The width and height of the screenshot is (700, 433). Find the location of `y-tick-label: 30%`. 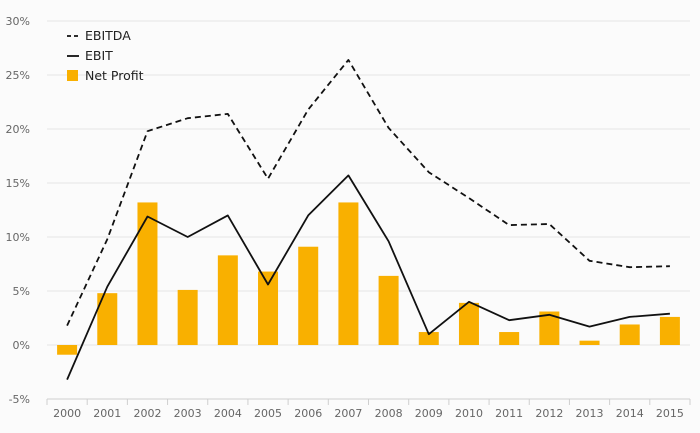

y-tick-label: 30% is located at coordinates (18, 21).